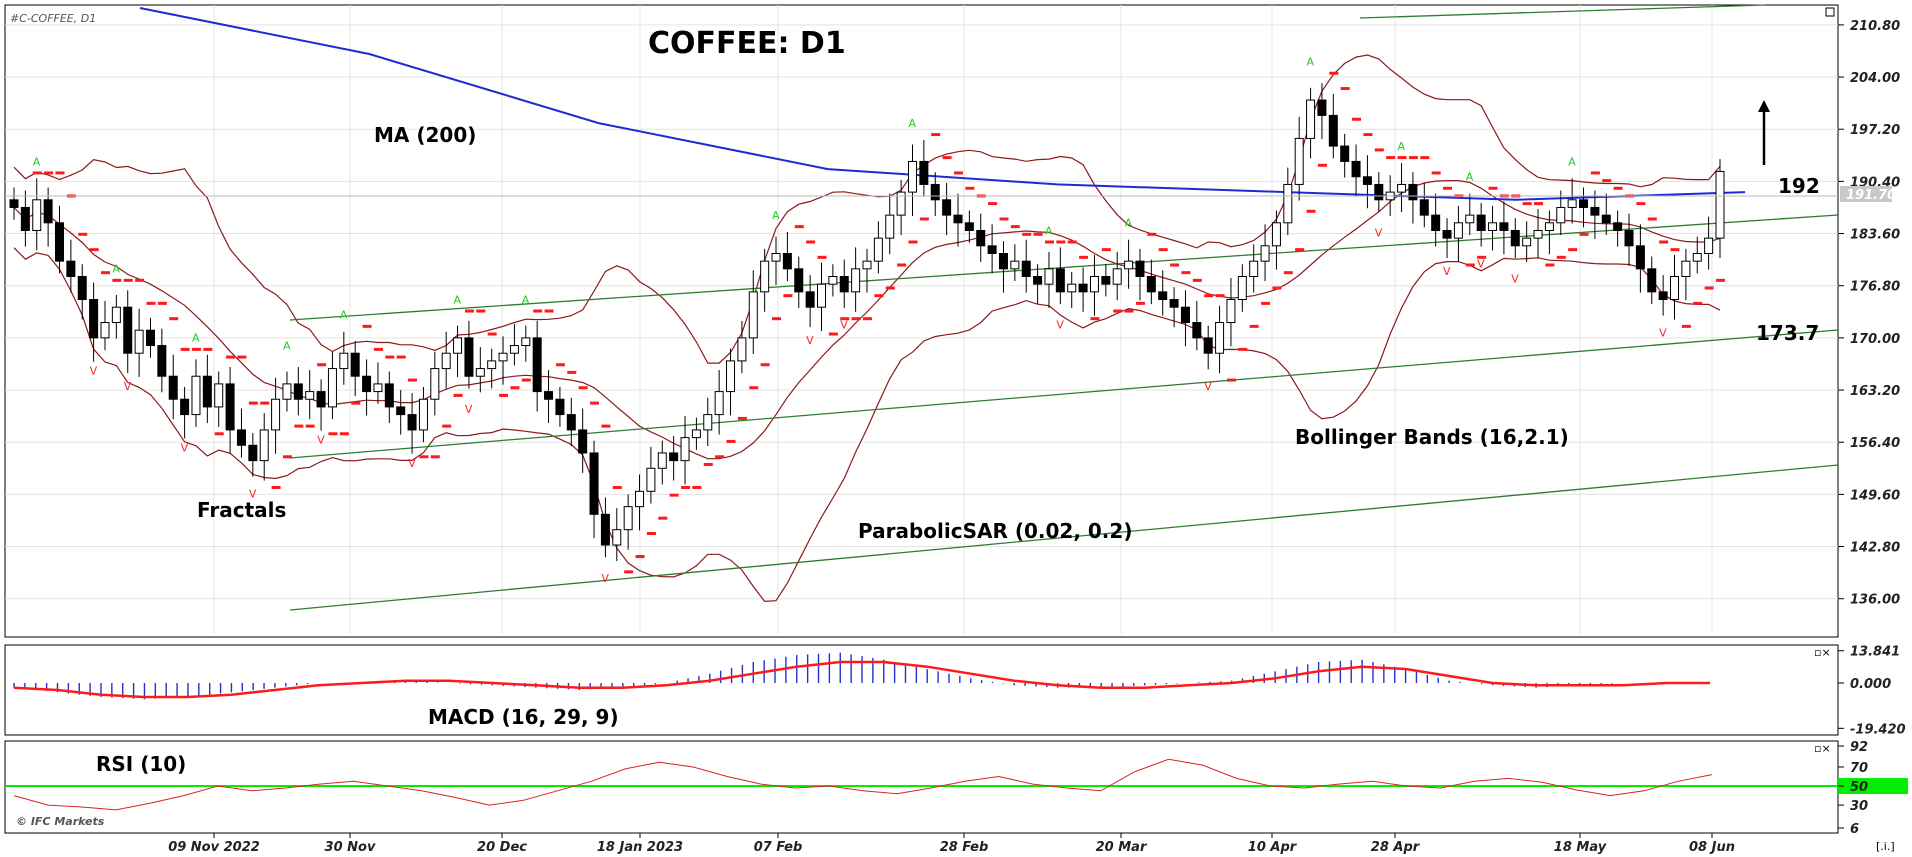 This screenshot has height=857, width=1912. Describe the element at coordinates (1787, 333) in the screenshot. I see `target-down-label: 173.7` at that location.